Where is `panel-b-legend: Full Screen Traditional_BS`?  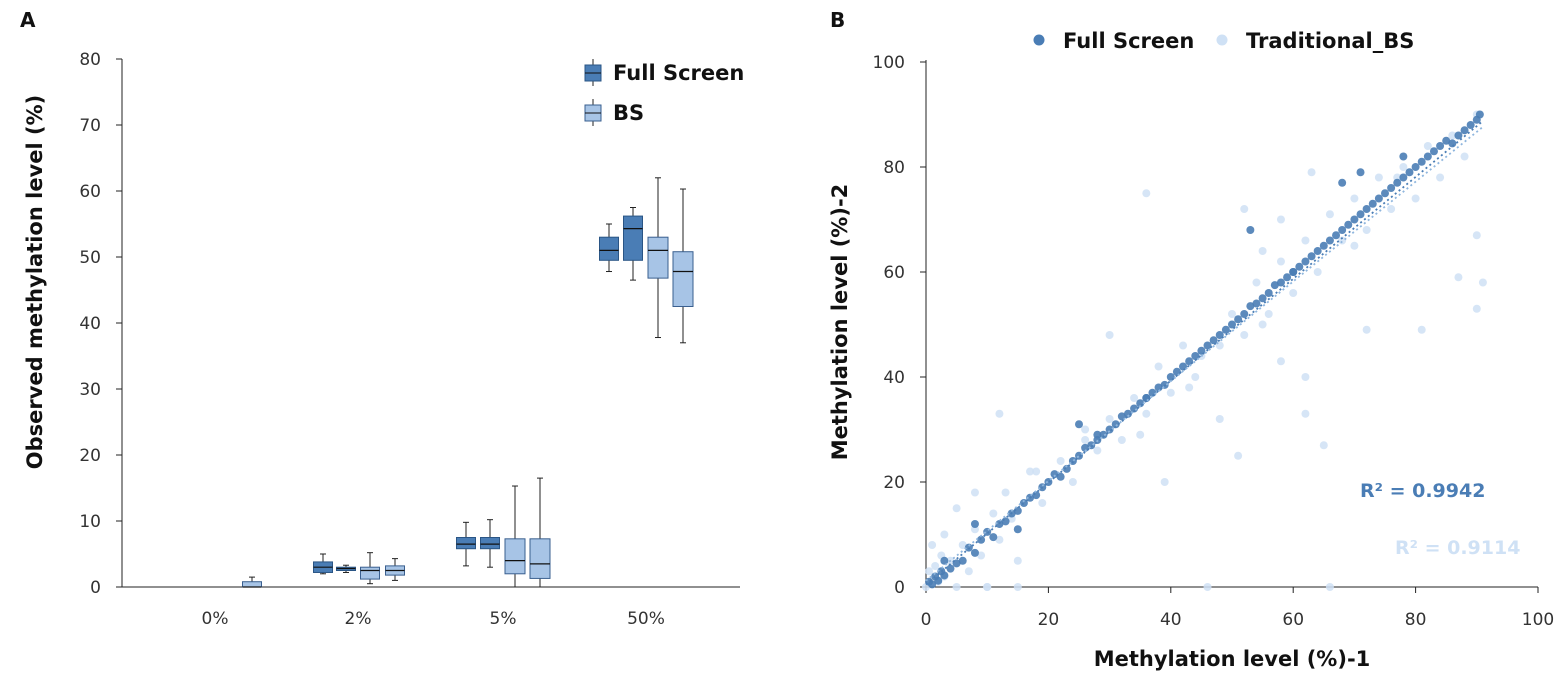 panel-b-legend: Full Screen Traditional_BS is located at coordinates (1223, 41).